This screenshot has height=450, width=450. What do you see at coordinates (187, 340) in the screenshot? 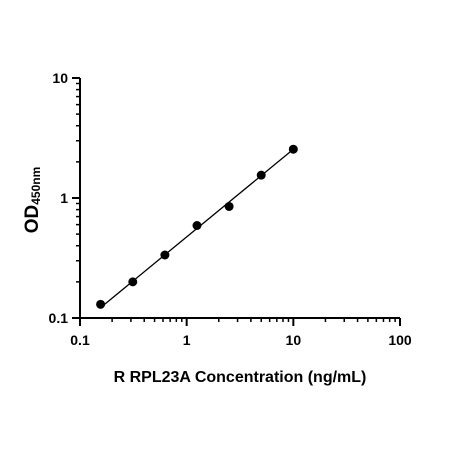
I see `x-tick-label: 1` at bounding box center [187, 340].